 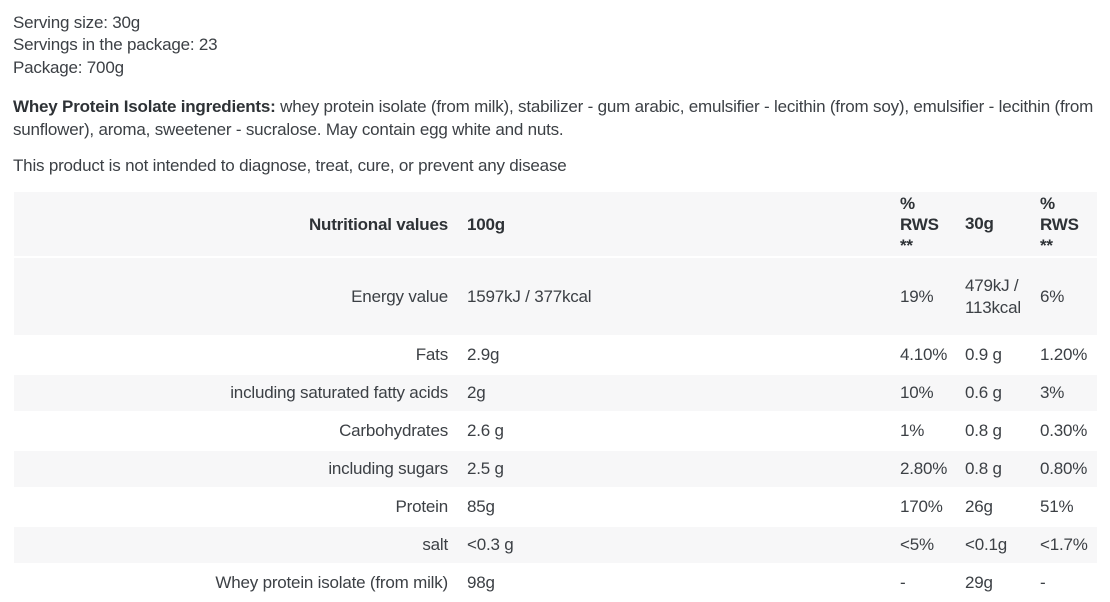 What do you see at coordinates (483, 355) in the screenshot?
I see `value-per-100g: 2.9g` at bounding box center [483, 355].